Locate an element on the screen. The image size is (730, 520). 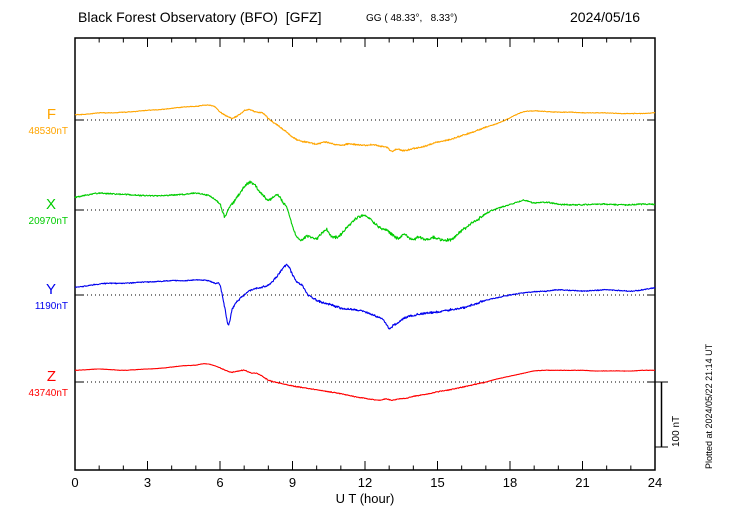
trace-label-Y: Y is located at coordinates (50, 289).